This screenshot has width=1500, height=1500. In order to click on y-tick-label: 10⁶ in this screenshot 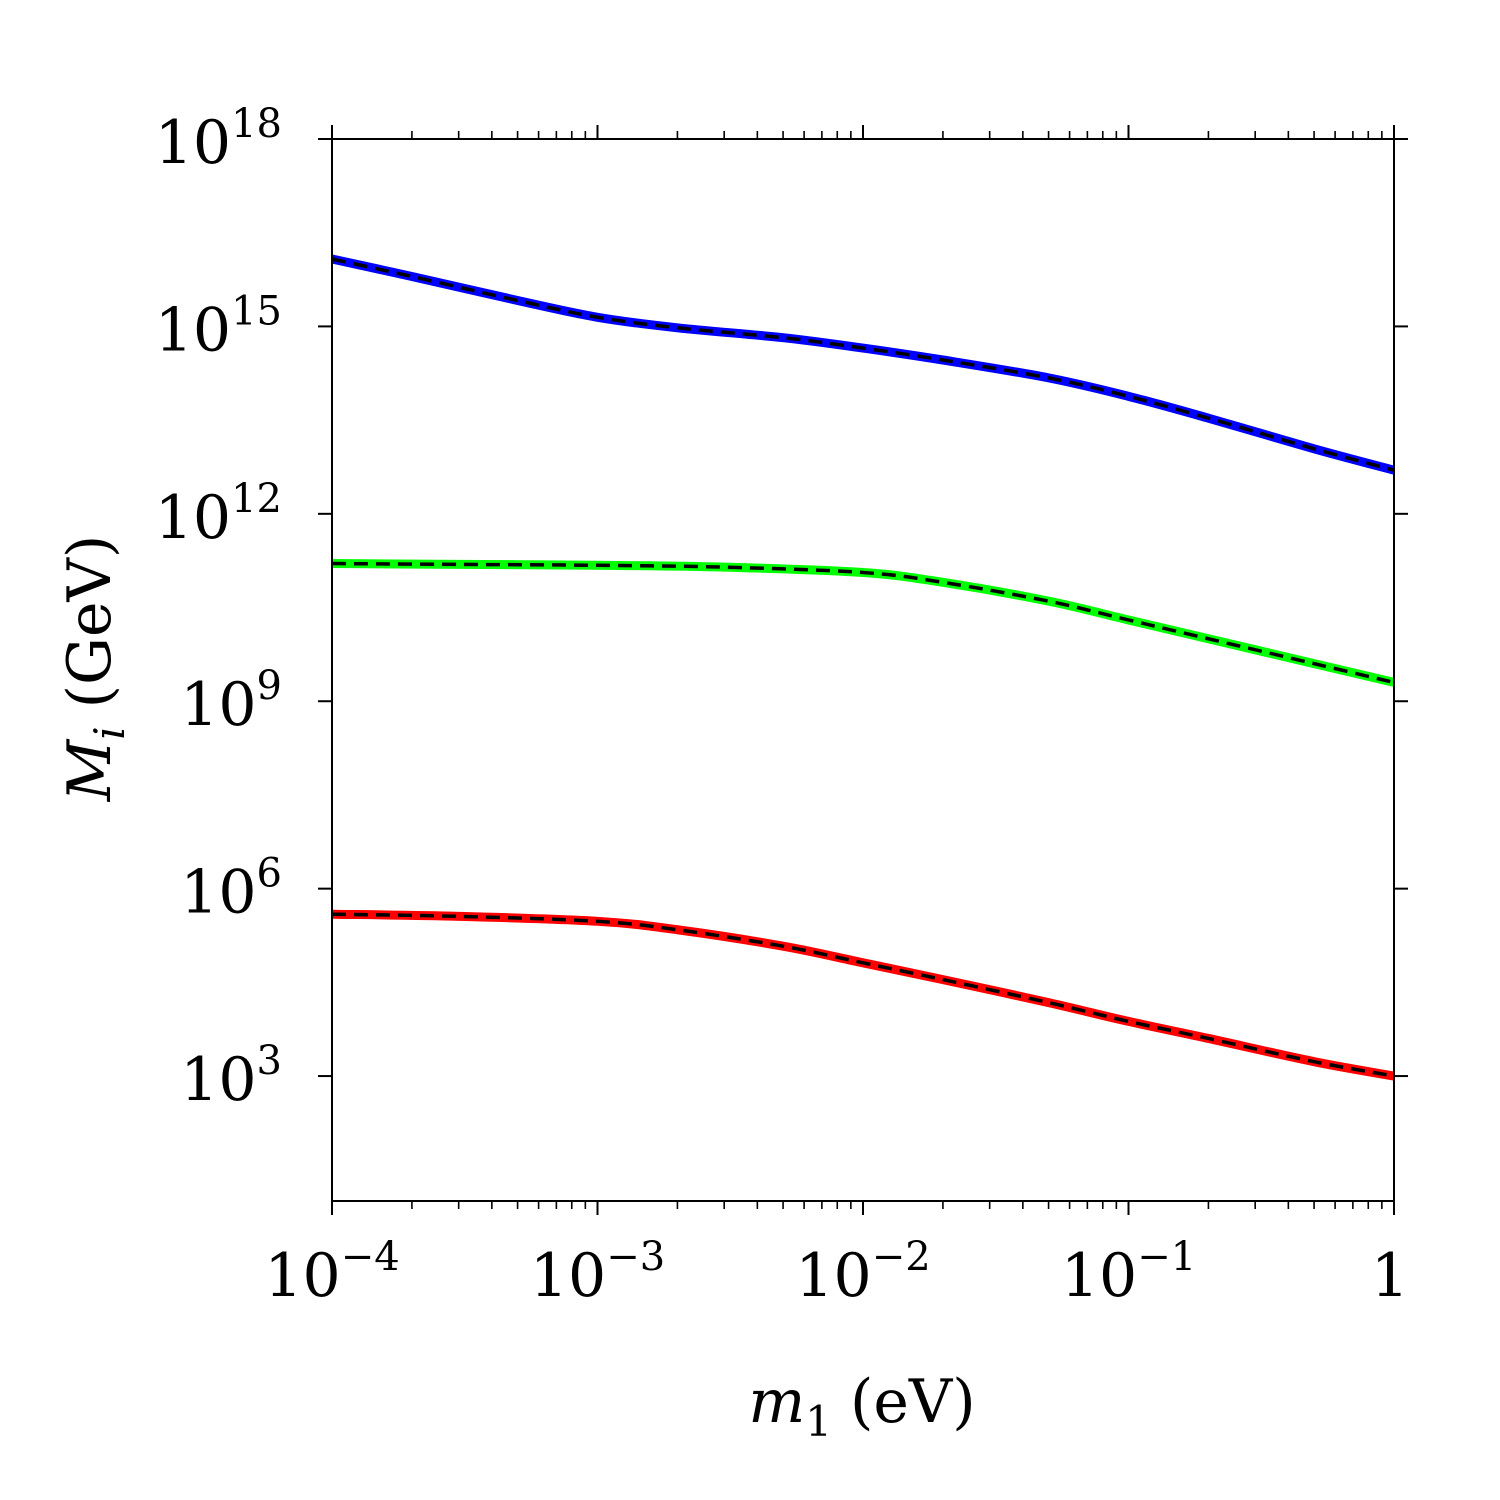, I will do `click(231, 889)`.